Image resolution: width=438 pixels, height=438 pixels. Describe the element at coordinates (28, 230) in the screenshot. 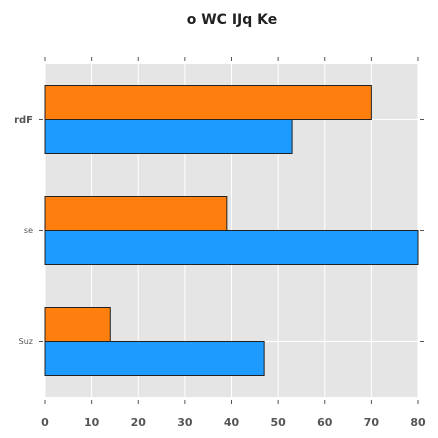

I see `y-tick-label: se` at that location.